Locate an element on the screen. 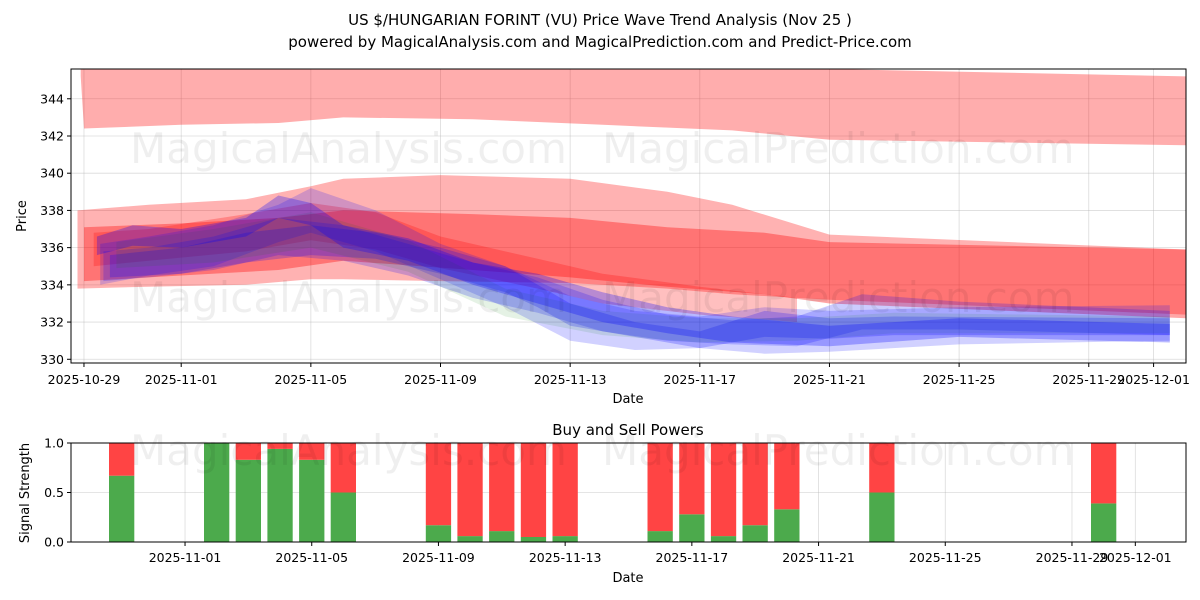  price-y-tick-label: 340 is located at coordinates (52, 173).